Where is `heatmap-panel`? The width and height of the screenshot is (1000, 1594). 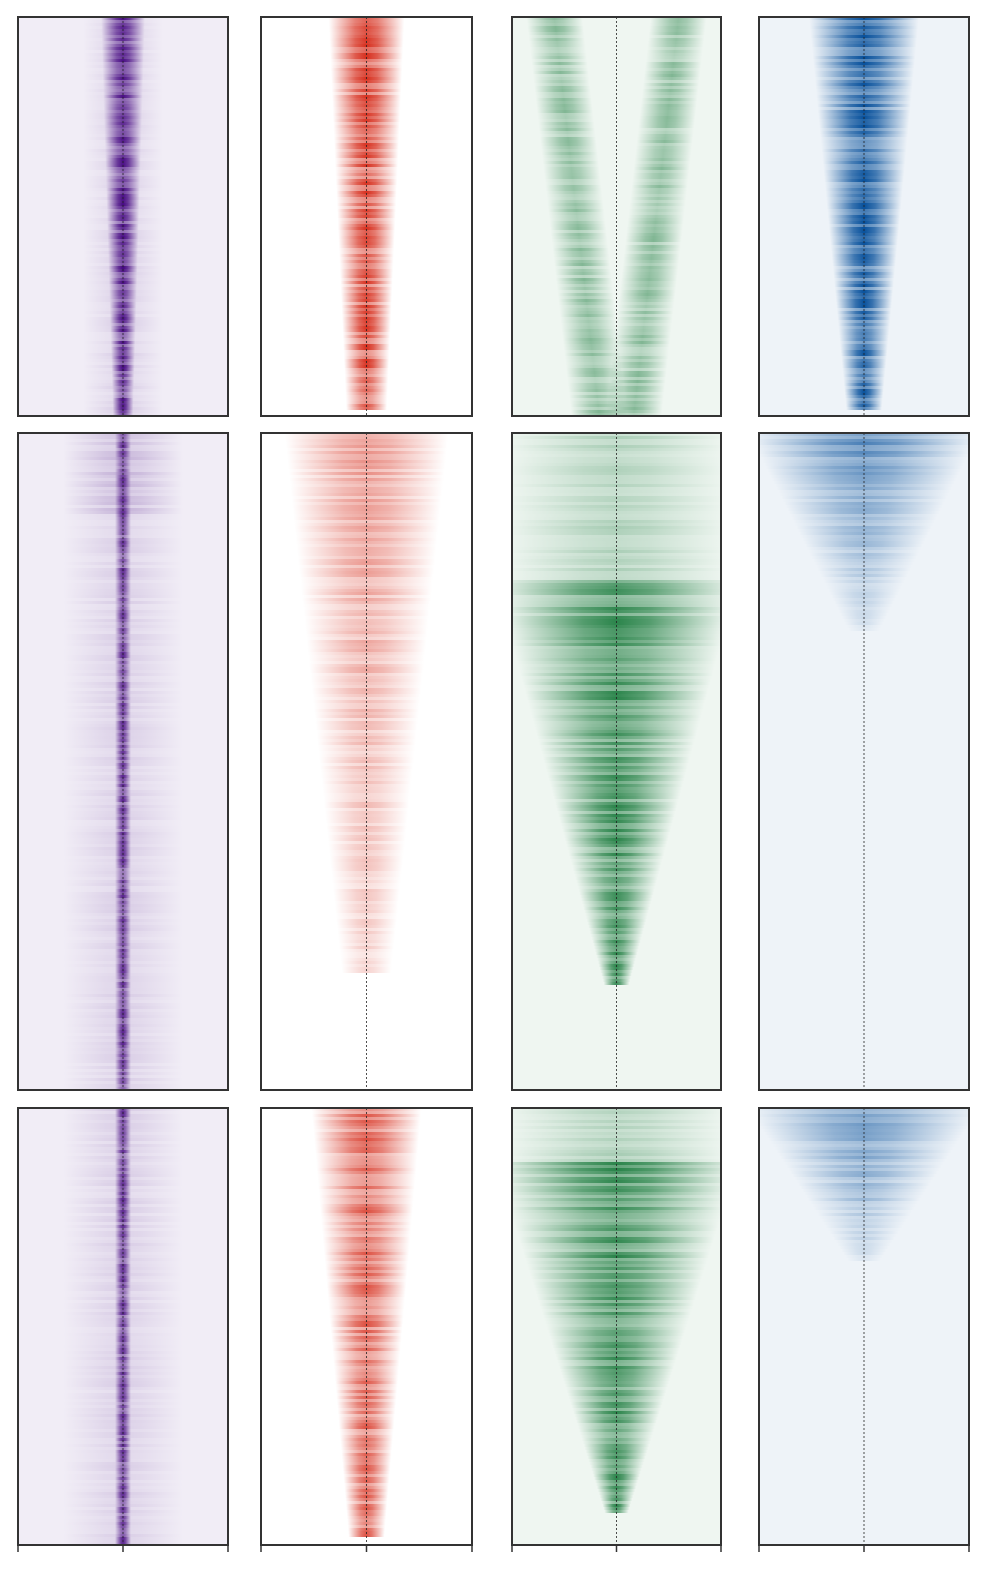 heatmap-panel is located at coordinates (864, 216).